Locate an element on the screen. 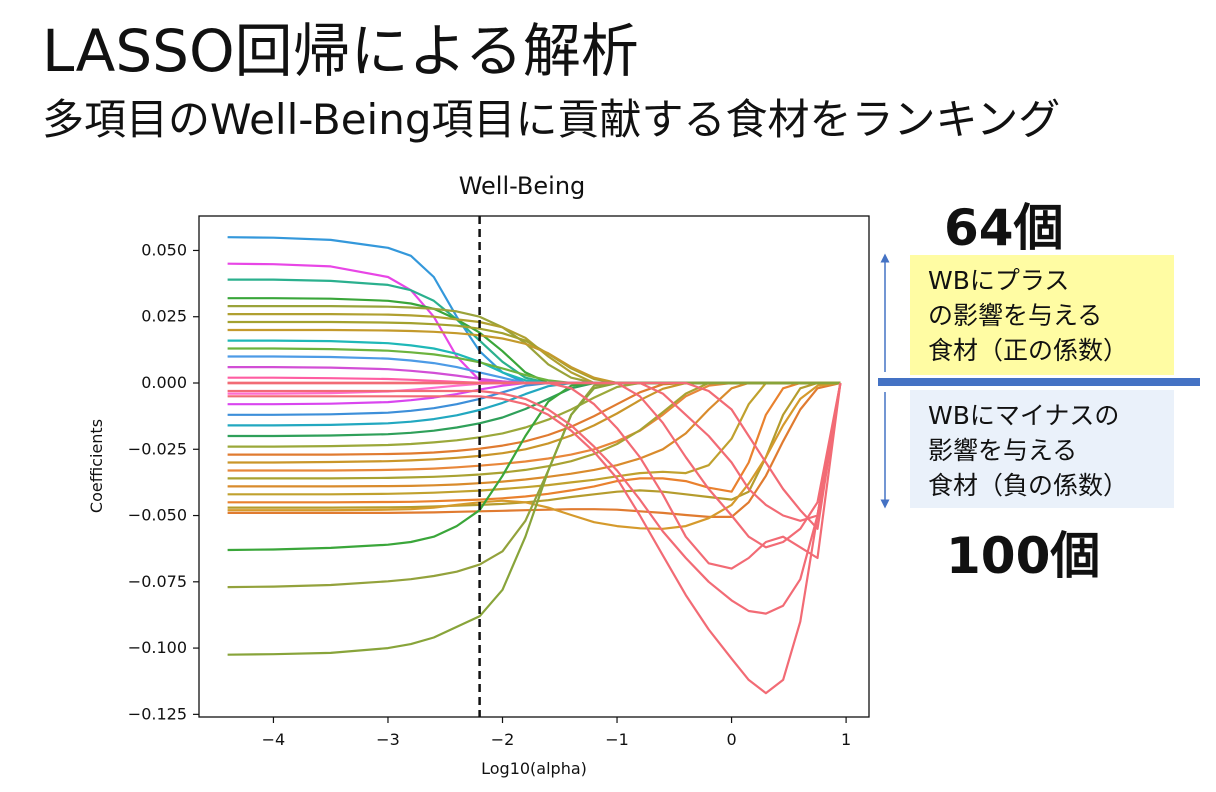 This screenshot has height=792, width=1216. negative-box-line-1: WBにマイナスの is located at coordinates (1024, 415).